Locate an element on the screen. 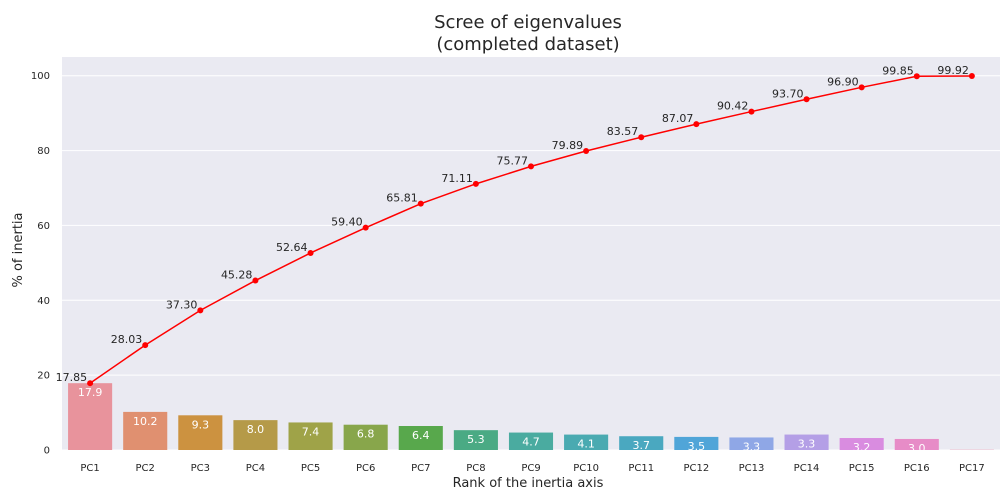 The height and width of the screenshot is (504, 1008). x-tick-label: PC3 is located at coordinates (200, 468).